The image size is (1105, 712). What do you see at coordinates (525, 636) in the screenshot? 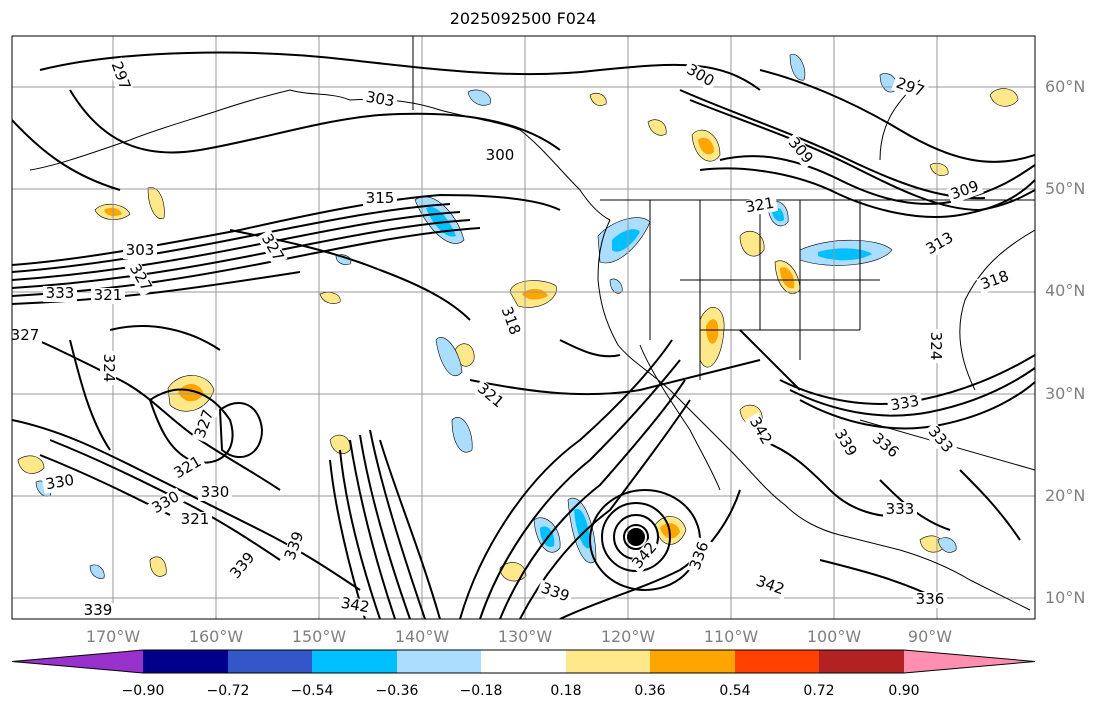
I see `lon-label-130w: 130°W` at bounding box center [525, 636].